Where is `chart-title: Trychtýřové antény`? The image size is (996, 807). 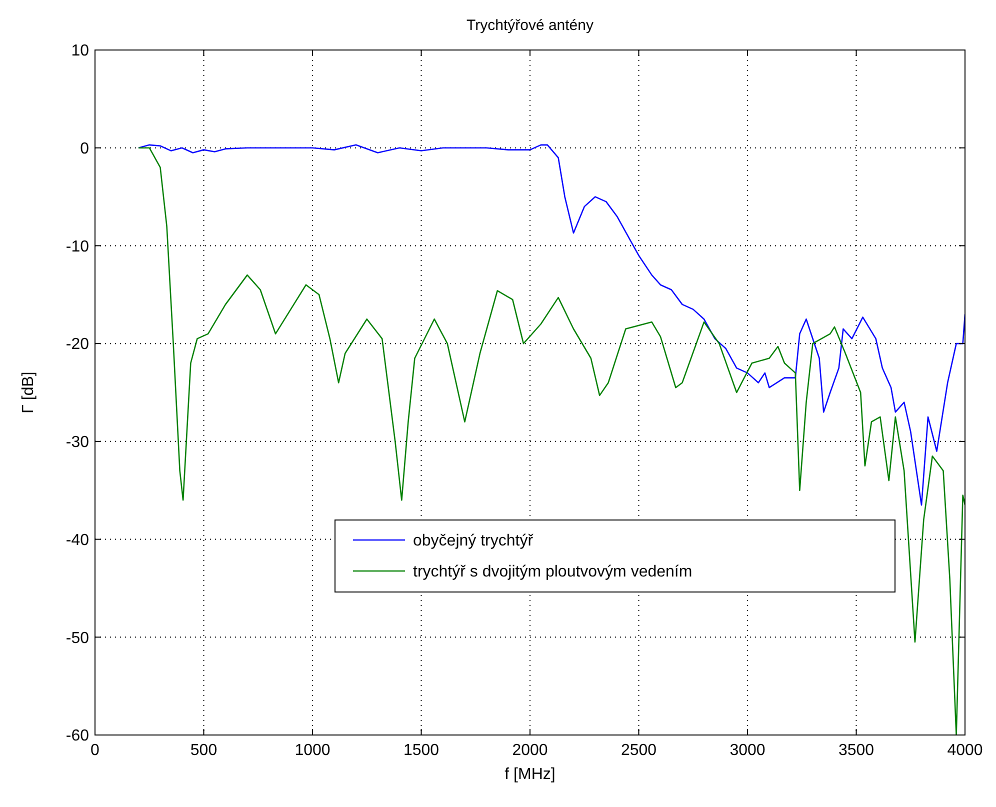
chart-title: Trychtýřové antény is located at coordinates (530, 25).